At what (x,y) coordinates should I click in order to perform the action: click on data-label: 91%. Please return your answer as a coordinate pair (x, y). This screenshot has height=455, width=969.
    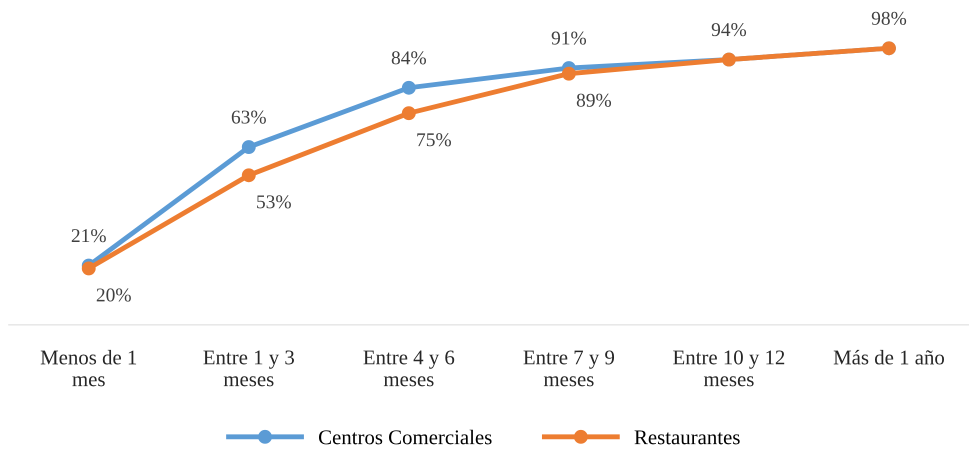
    Looking at the image, I should click on (569, 38).